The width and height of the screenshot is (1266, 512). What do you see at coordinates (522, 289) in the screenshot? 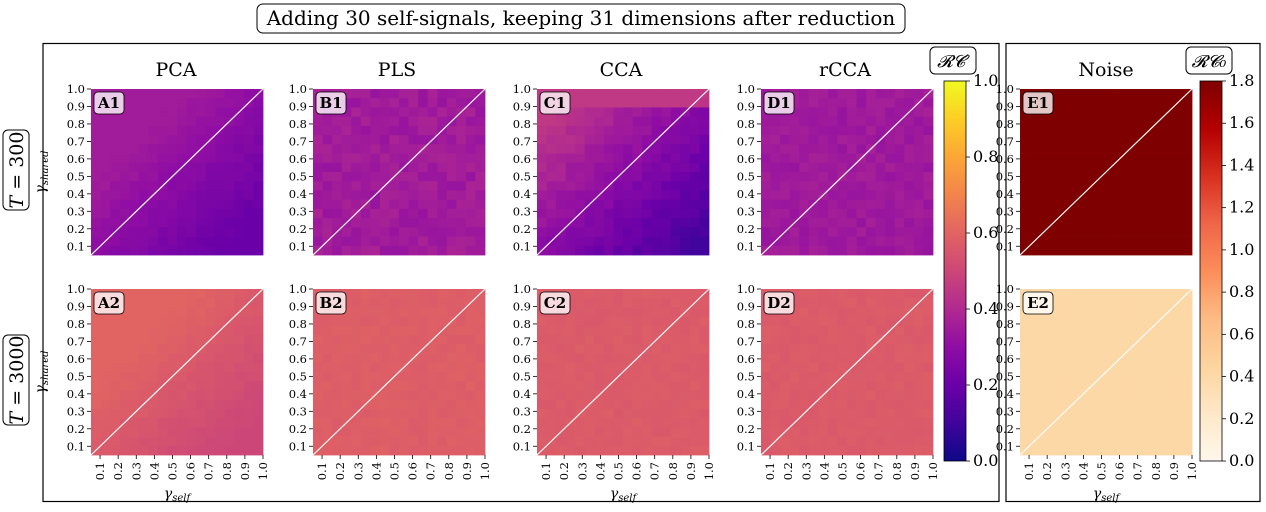
I see `y-tick-label: 1.0` at bounding box center [522, 289].